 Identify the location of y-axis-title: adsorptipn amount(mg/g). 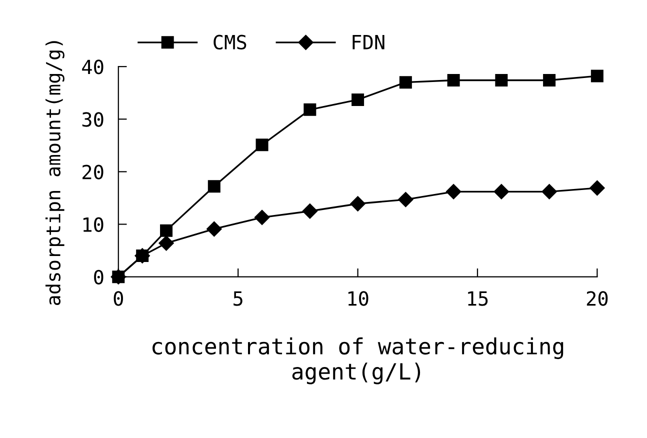
(54, 173).